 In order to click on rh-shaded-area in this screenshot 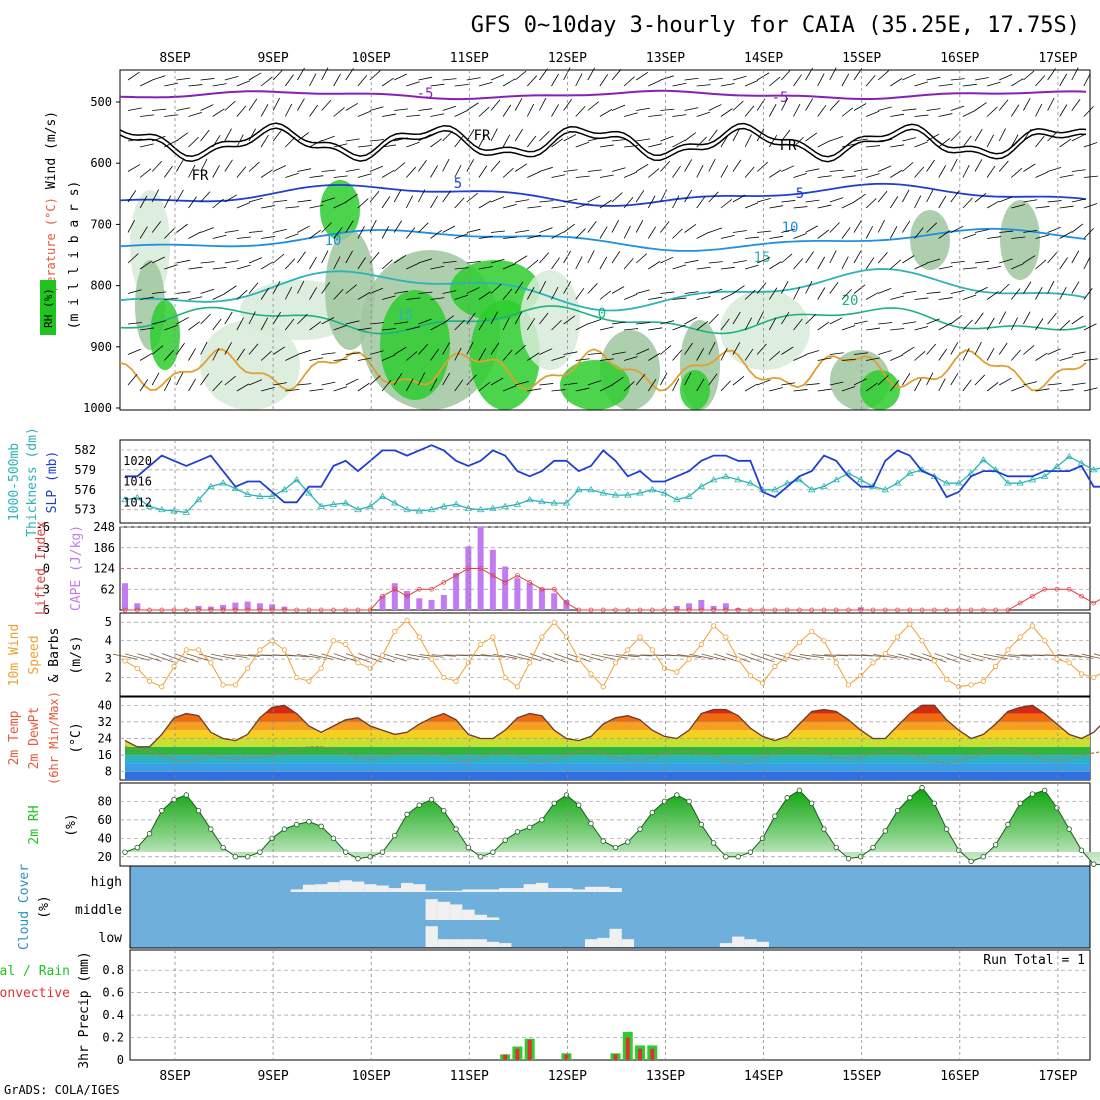, I will do `click(550, 320)`.